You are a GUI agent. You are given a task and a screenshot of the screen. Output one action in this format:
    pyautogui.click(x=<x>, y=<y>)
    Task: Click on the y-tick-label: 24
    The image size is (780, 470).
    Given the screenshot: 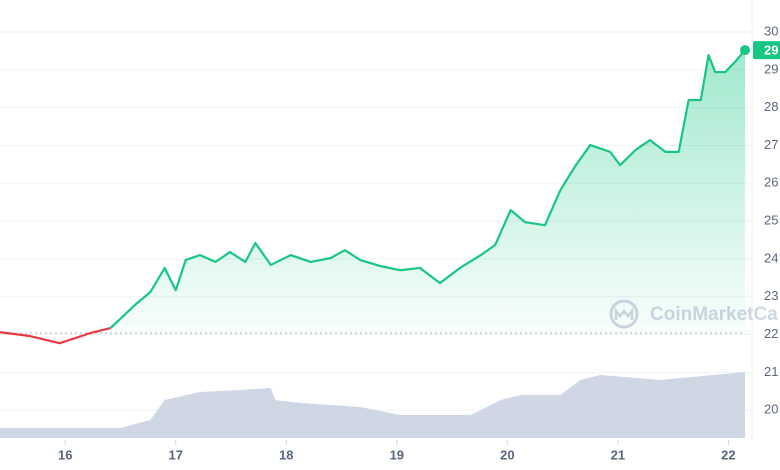 What is the action you would take?
    pyautogui.click(x=771, y=257)
    